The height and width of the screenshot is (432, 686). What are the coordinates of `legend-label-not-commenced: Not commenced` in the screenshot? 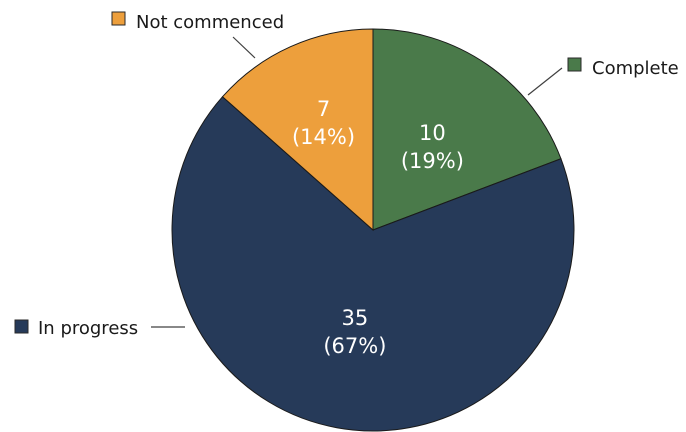 It's located at (210, 22).